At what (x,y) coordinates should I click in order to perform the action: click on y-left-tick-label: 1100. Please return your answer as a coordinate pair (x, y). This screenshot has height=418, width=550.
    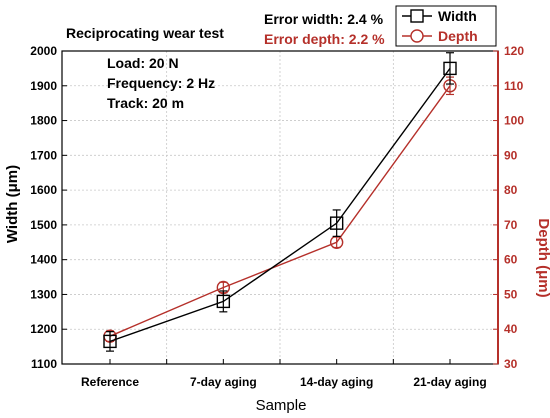
    Looking at the image, I should click on (44, 364).